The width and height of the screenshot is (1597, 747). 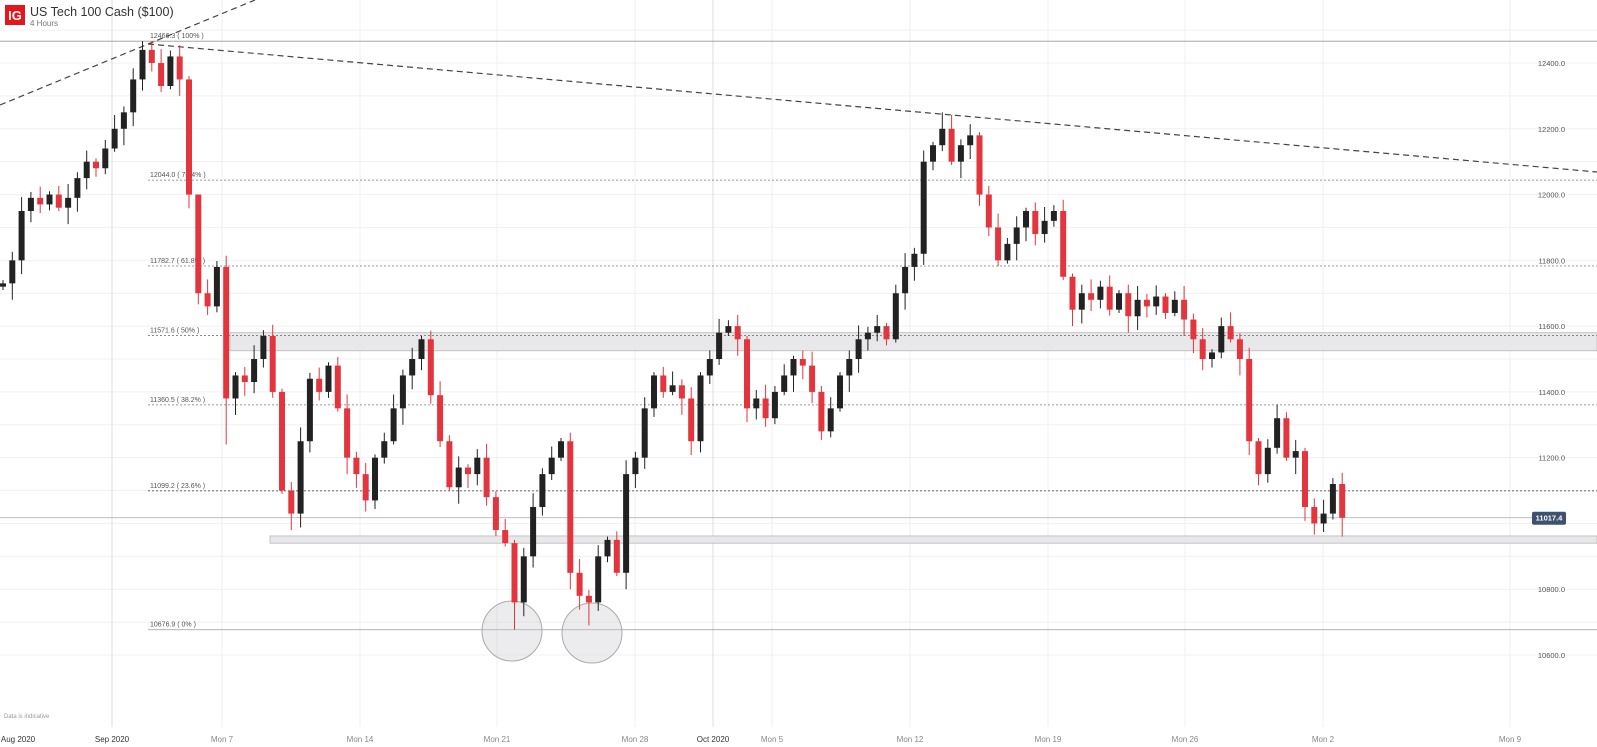 I want to click on fib-level-label: 11571.6 ( 50% ), so click(x=174, y=330).